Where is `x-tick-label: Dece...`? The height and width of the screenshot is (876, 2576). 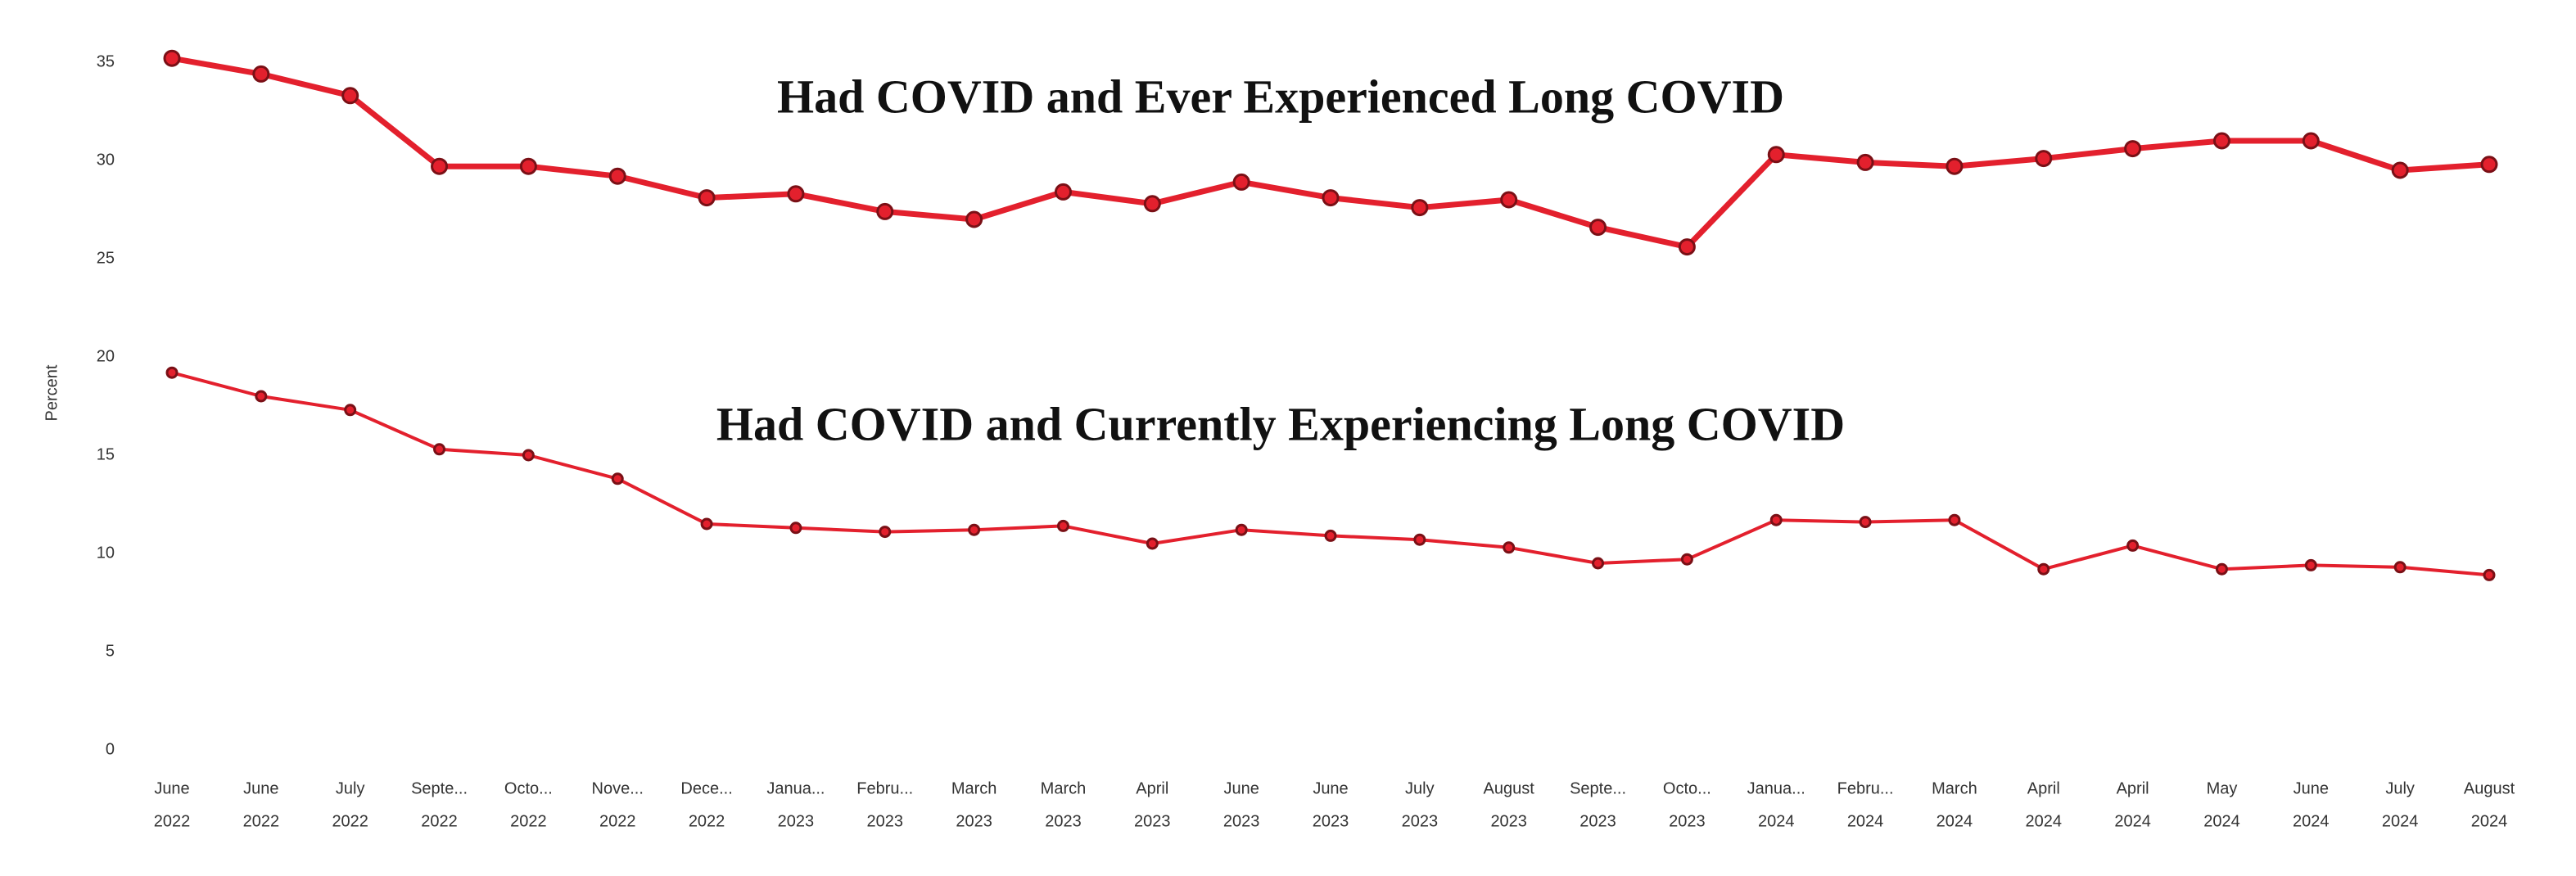 x-tick-label: Dece... is located at coordinates (706, 788).